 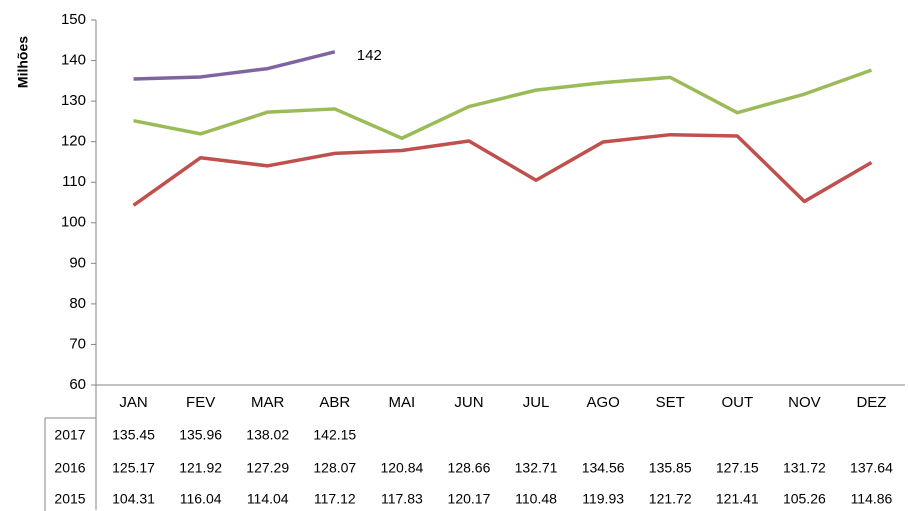 What do you see at coordinates (670, 499) in the screenshot?
I see `table-cell: 121.72` at bounding box center [670, 499].